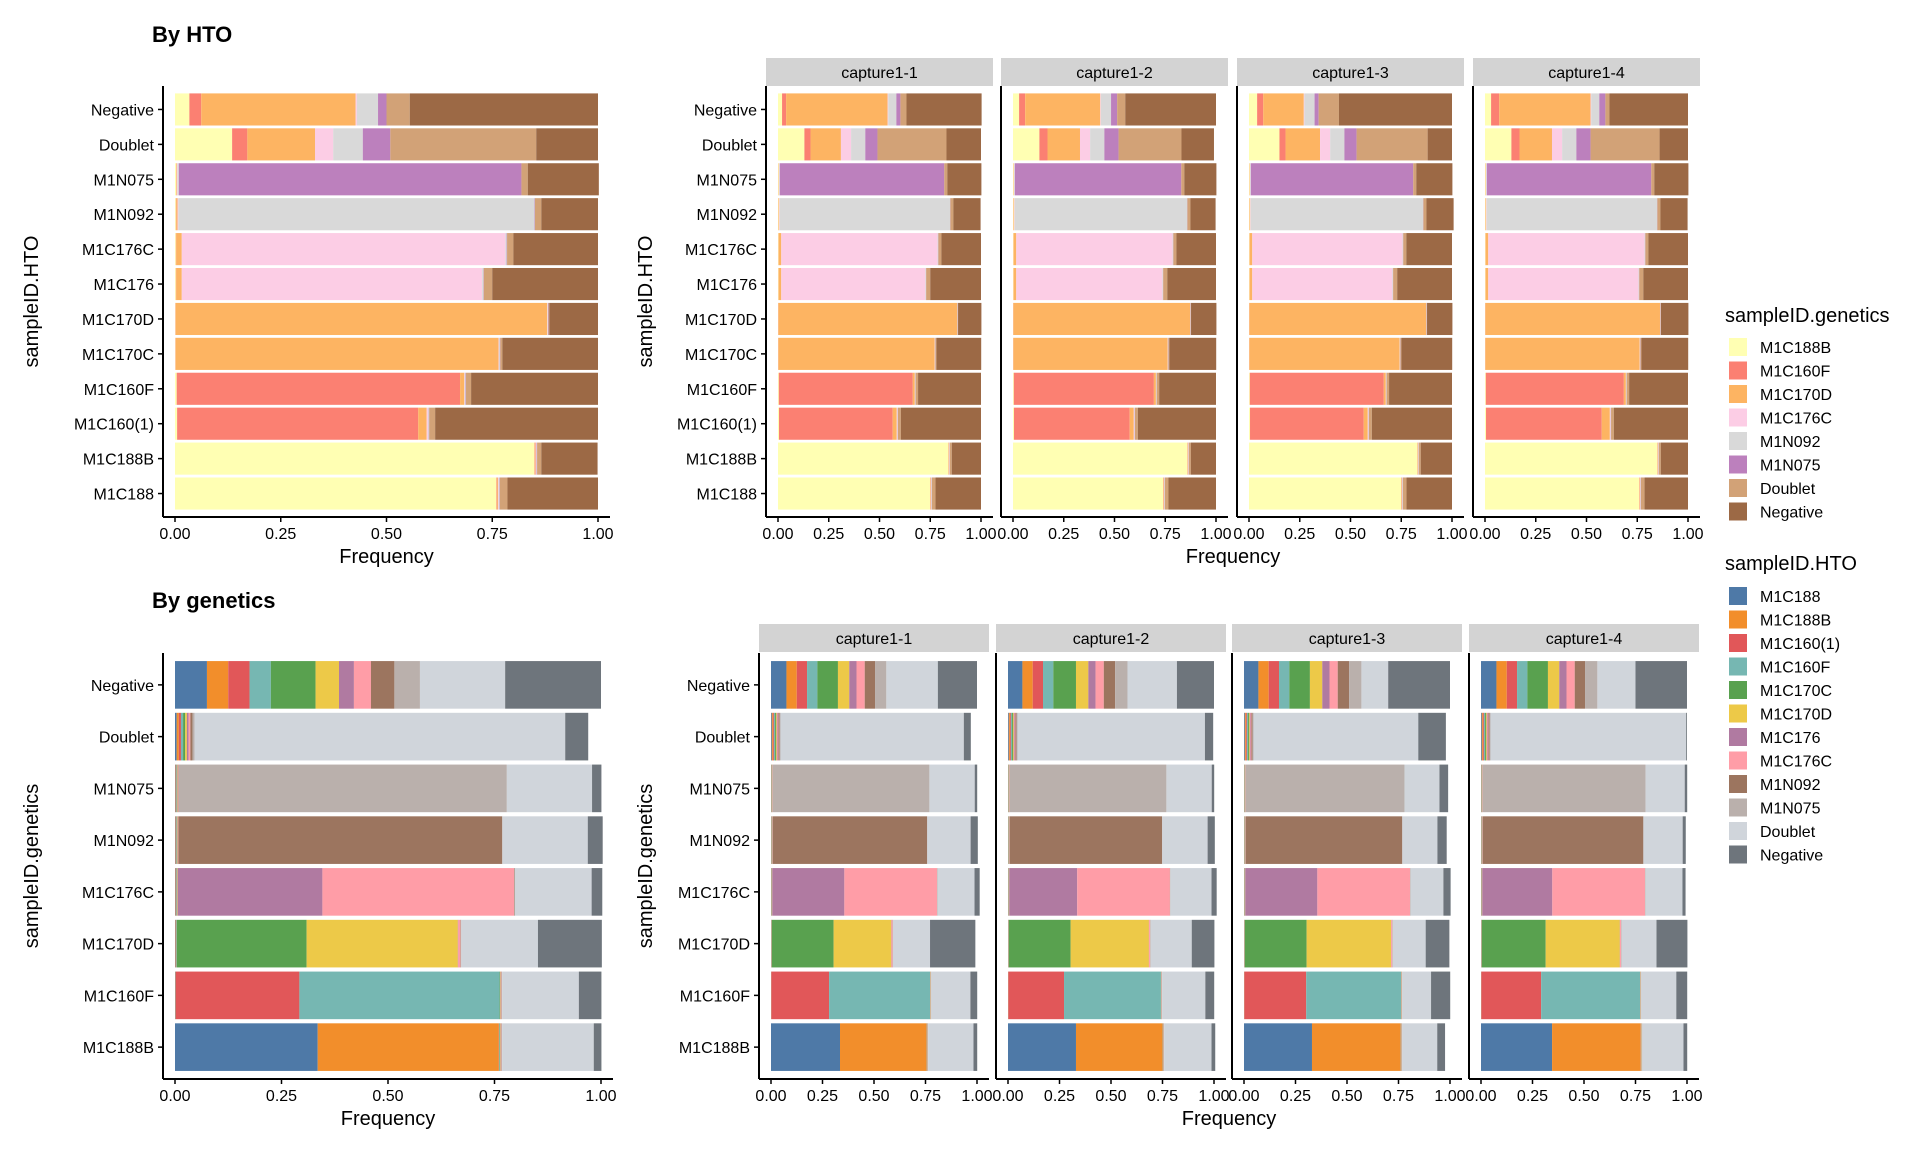 The width and height of the screenshot is (1920, 1152). I want to click on gen-all-bar-negative-m1c170c, so click(293, 685).